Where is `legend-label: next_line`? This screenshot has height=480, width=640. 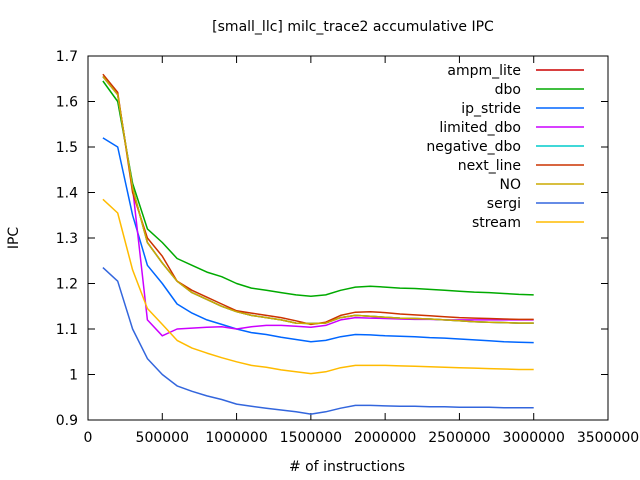
legend-label: next_line is located at coordinates (489, 166).